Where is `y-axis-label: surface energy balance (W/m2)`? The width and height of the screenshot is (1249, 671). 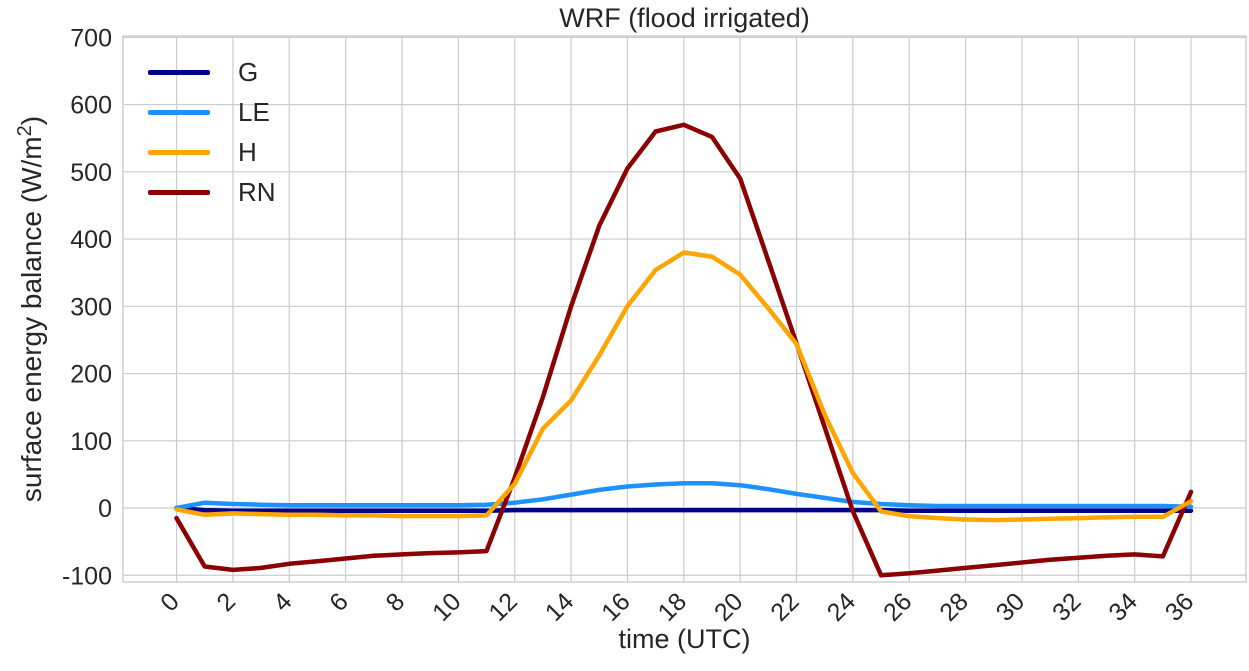
y-axis-label: surface energy balance (W/m2) is located at coordinates (33, 309).